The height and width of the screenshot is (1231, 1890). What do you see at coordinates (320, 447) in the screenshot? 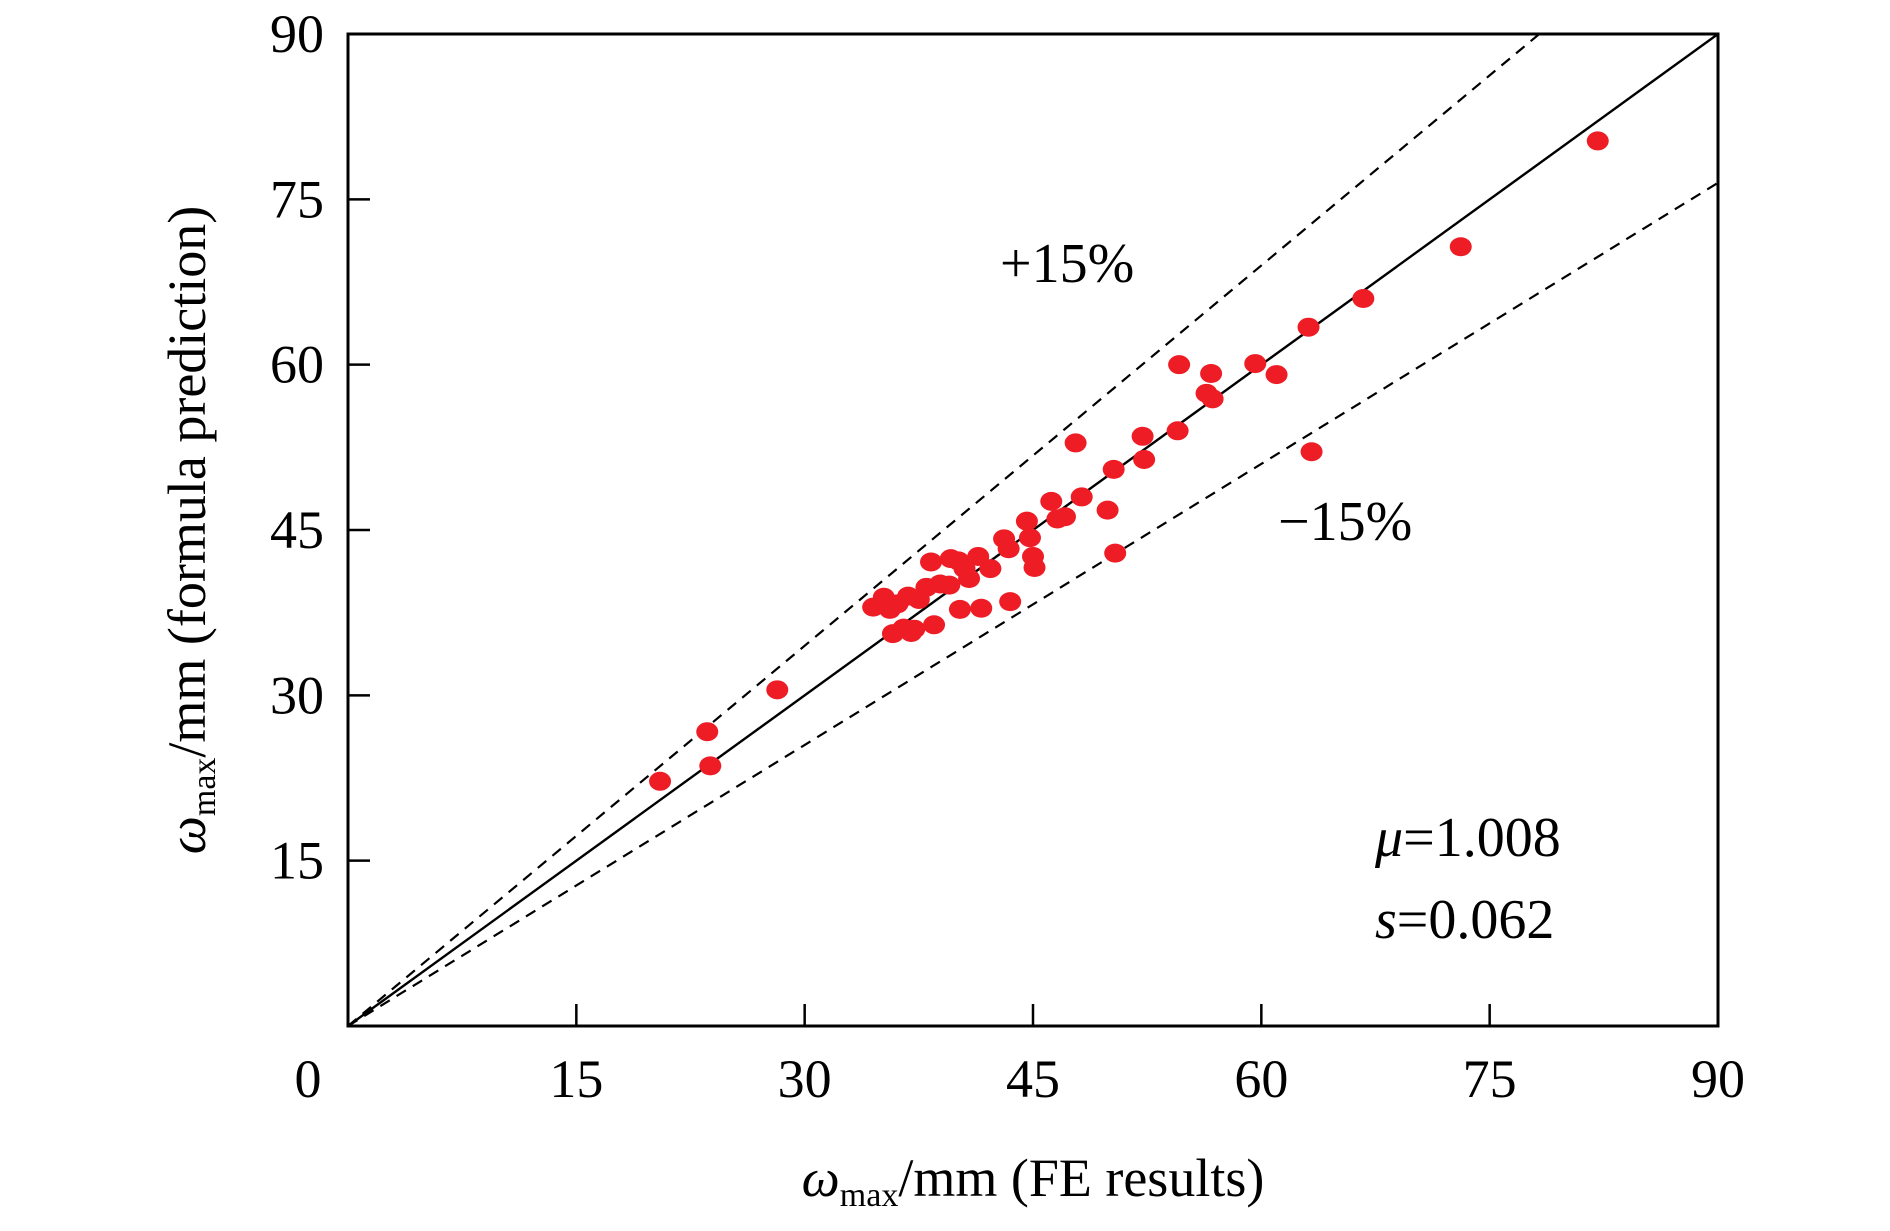
I see `y-axis-ticks: 15 30 45 60 75 90` at bounding box center [320, 447].